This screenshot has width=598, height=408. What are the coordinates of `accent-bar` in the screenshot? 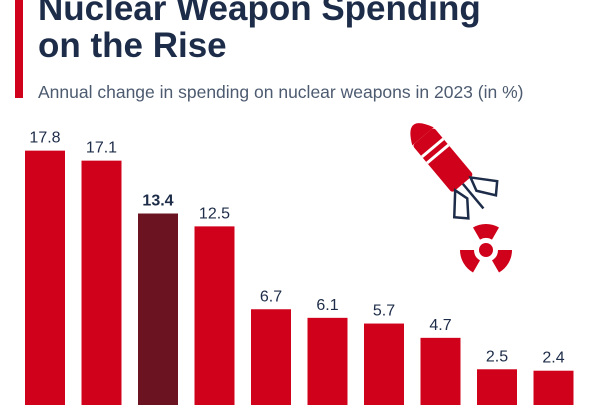 It's located at (19, 49).